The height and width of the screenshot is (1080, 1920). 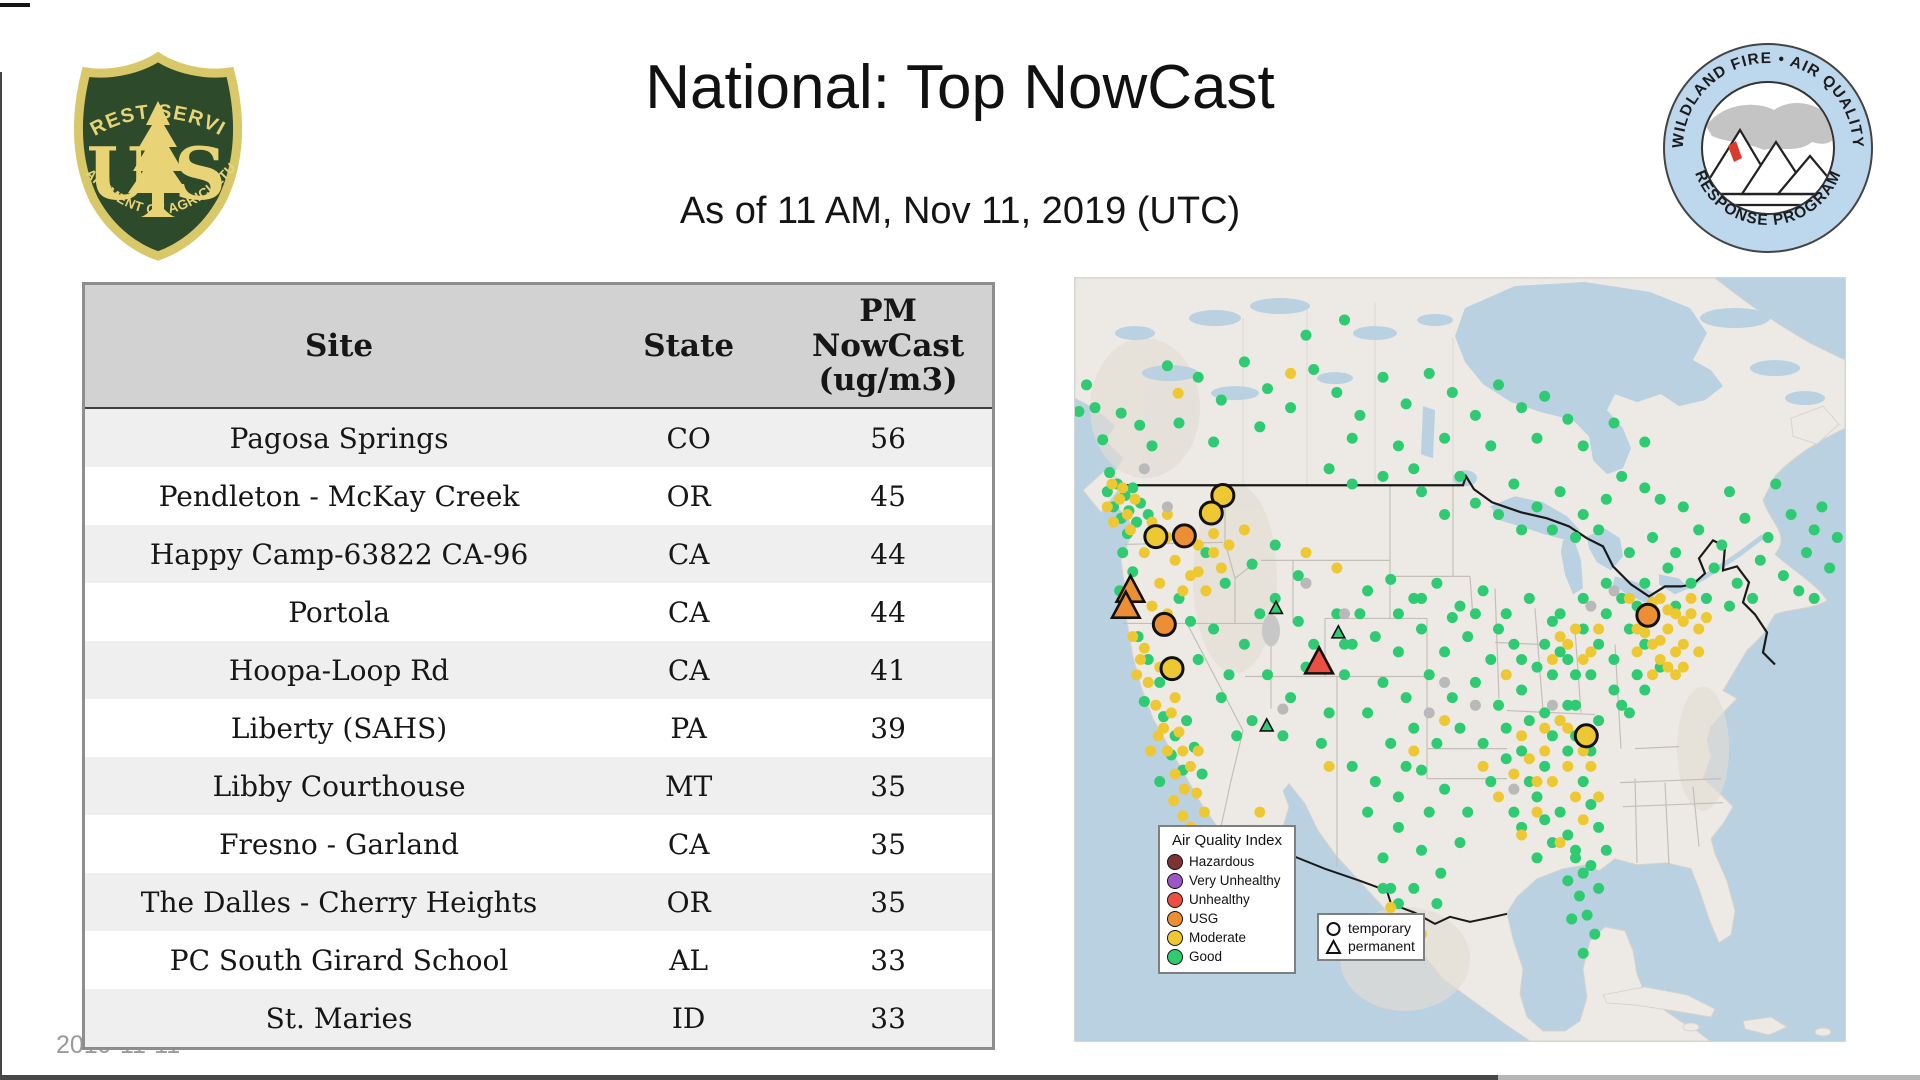 I want to click on st-lawrence-river, so click(x=1726, y=561).